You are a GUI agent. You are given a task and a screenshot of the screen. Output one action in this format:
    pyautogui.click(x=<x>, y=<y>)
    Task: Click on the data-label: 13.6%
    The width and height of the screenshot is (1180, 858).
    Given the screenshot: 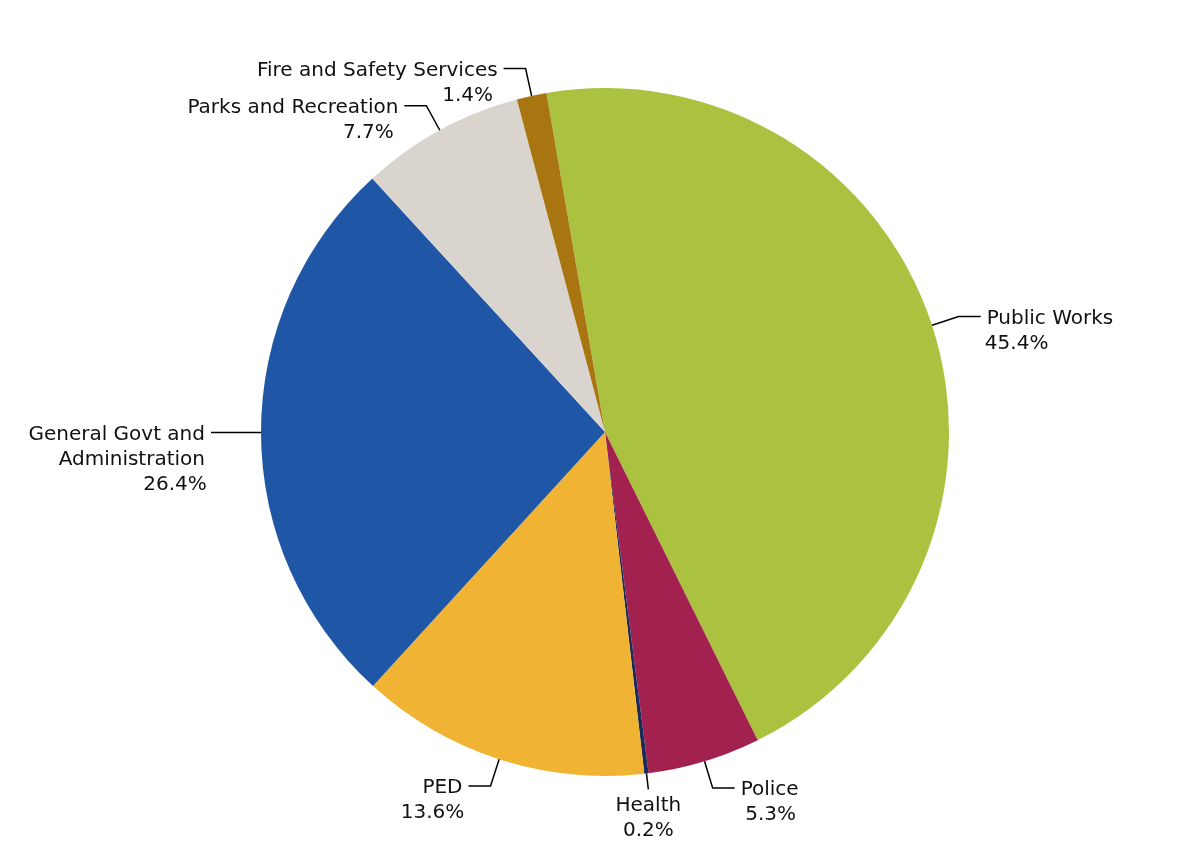 What is the action you would take?
    pyautogui.click(x=432, y=810)
    